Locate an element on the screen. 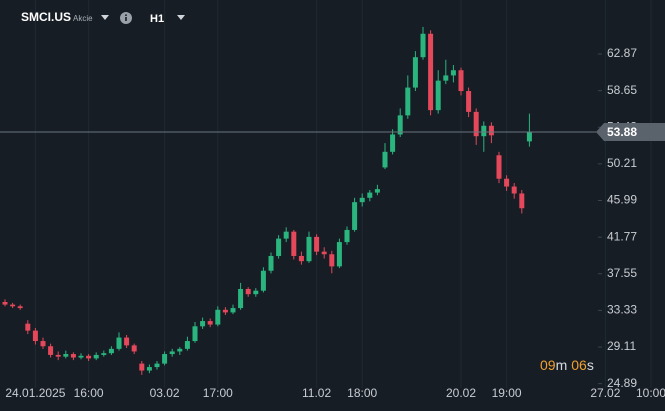 The height and width of the screenshot is (411, 665). y-tick-label: 58.65 is located at coordinates (622, 90).